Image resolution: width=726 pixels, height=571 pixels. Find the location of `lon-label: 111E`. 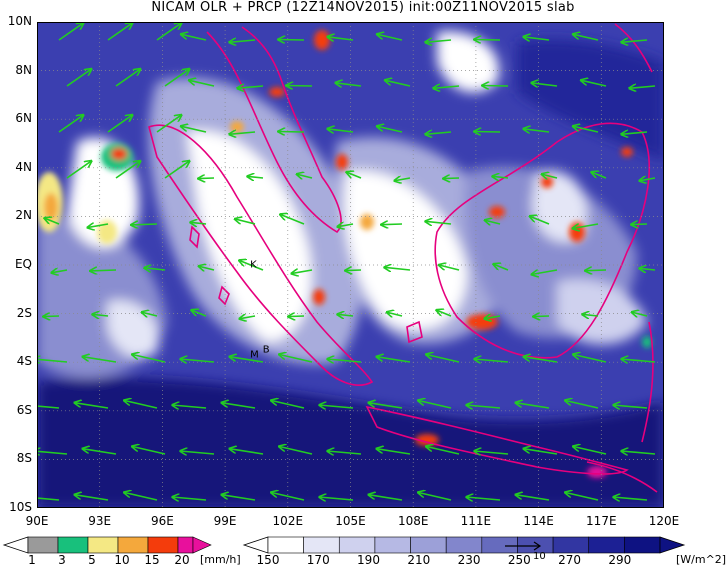

lon-label: 111E is located at coordinates (476, 521).